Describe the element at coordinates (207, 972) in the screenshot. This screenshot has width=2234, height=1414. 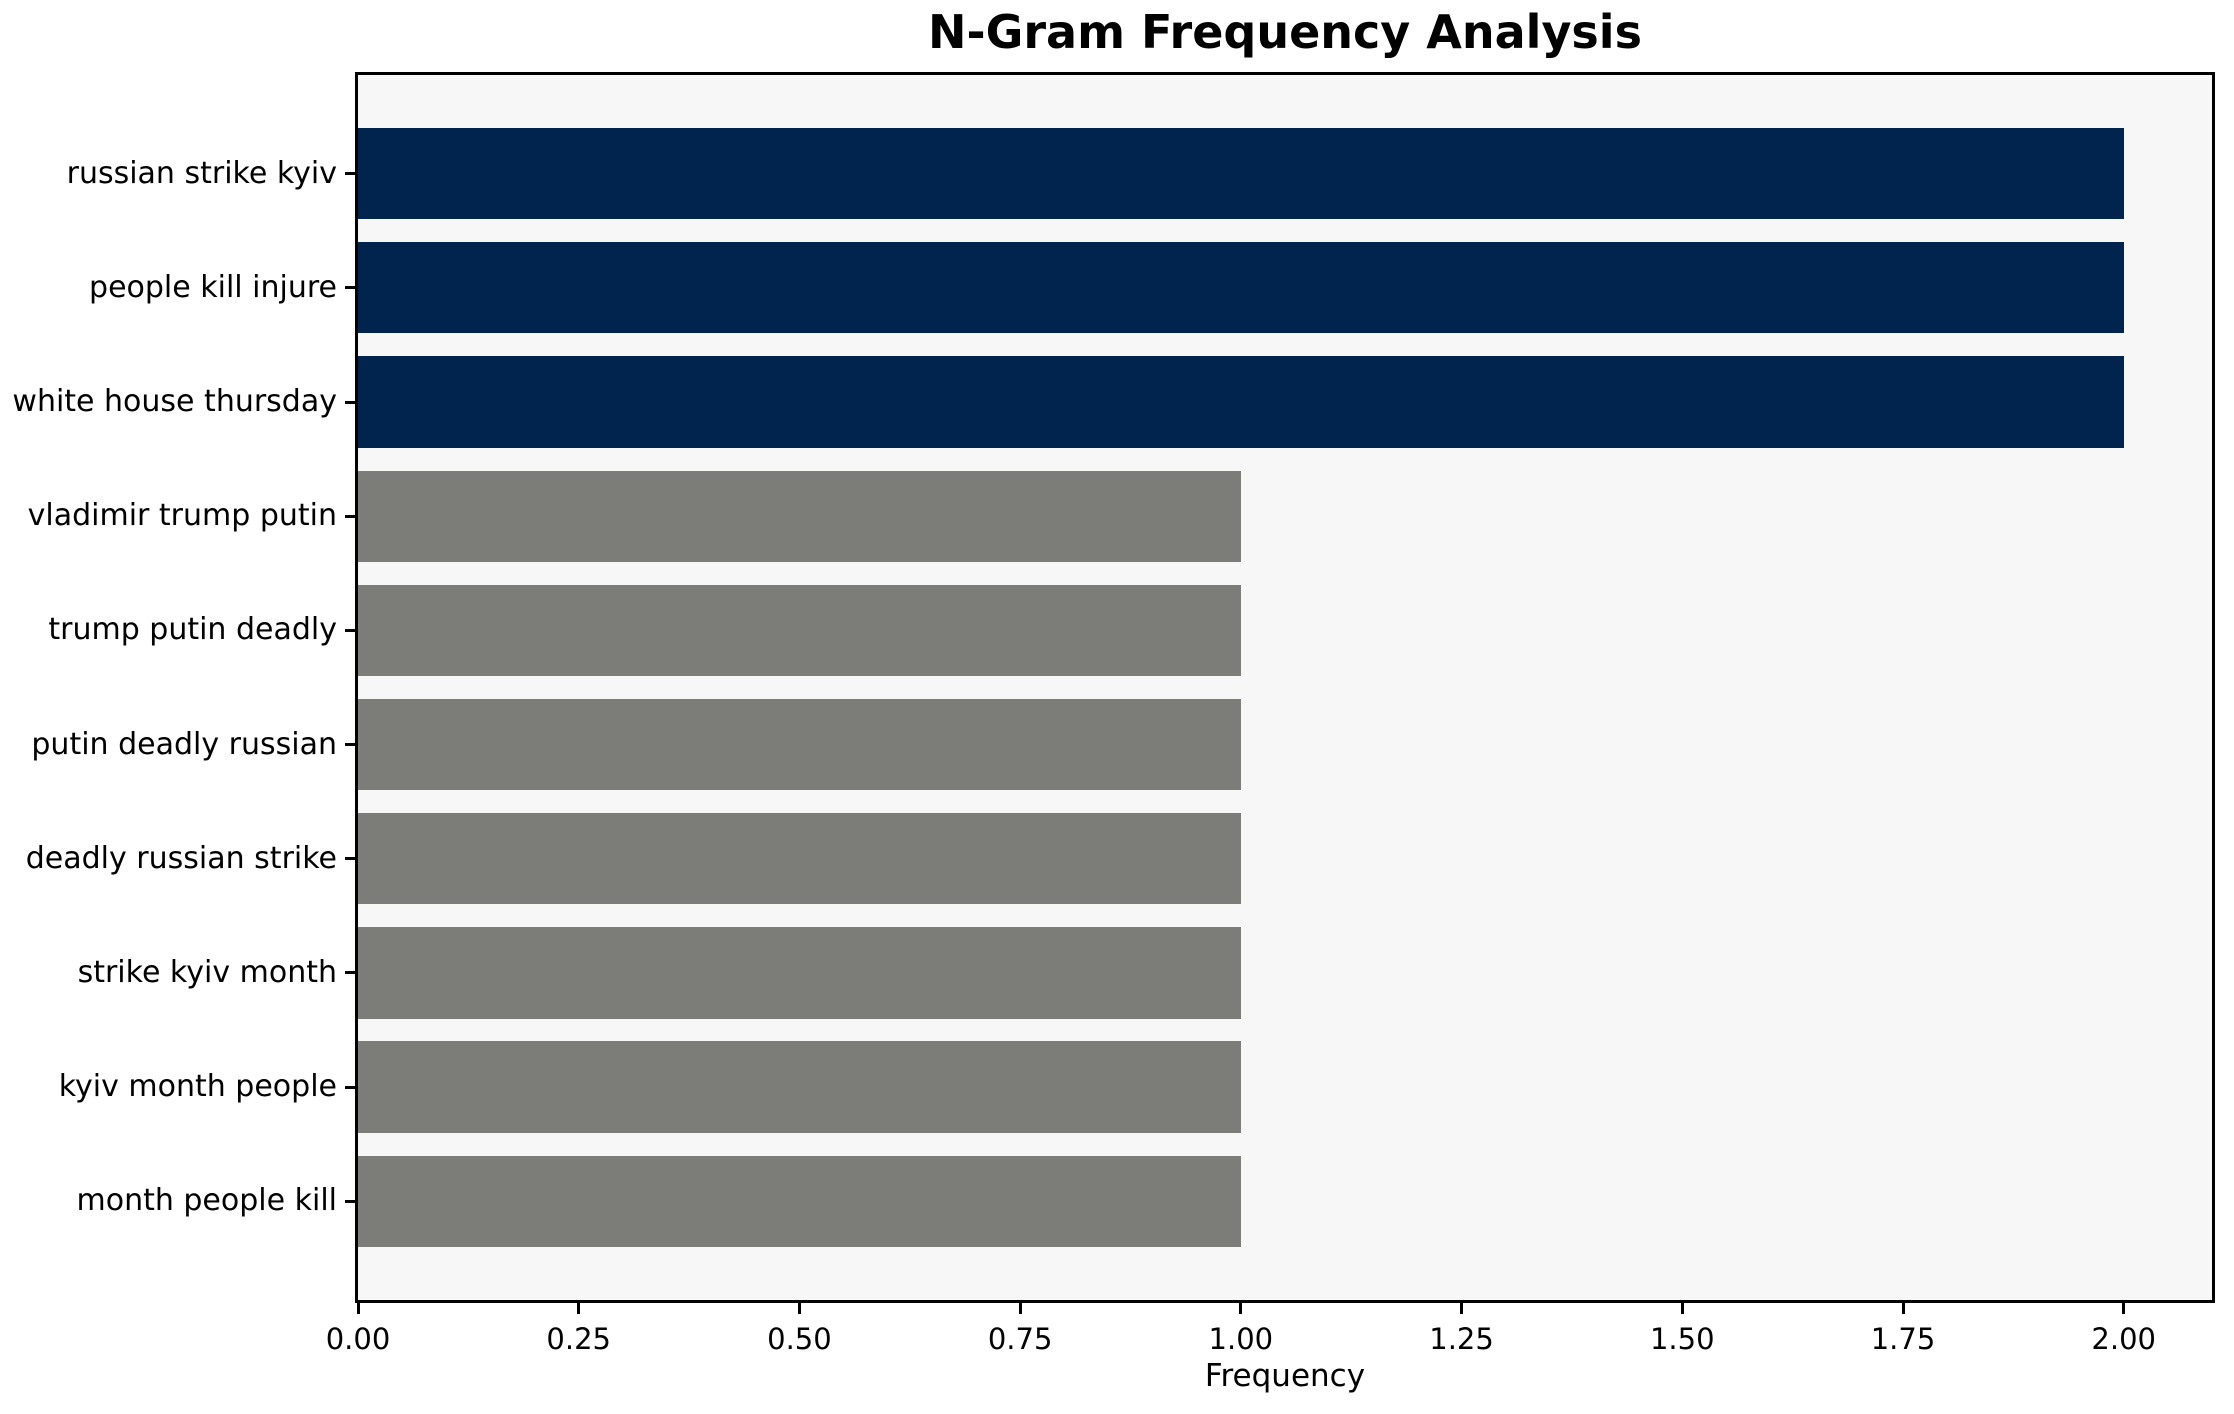
I see `y-tick-label: strike kyiv month` at that location.